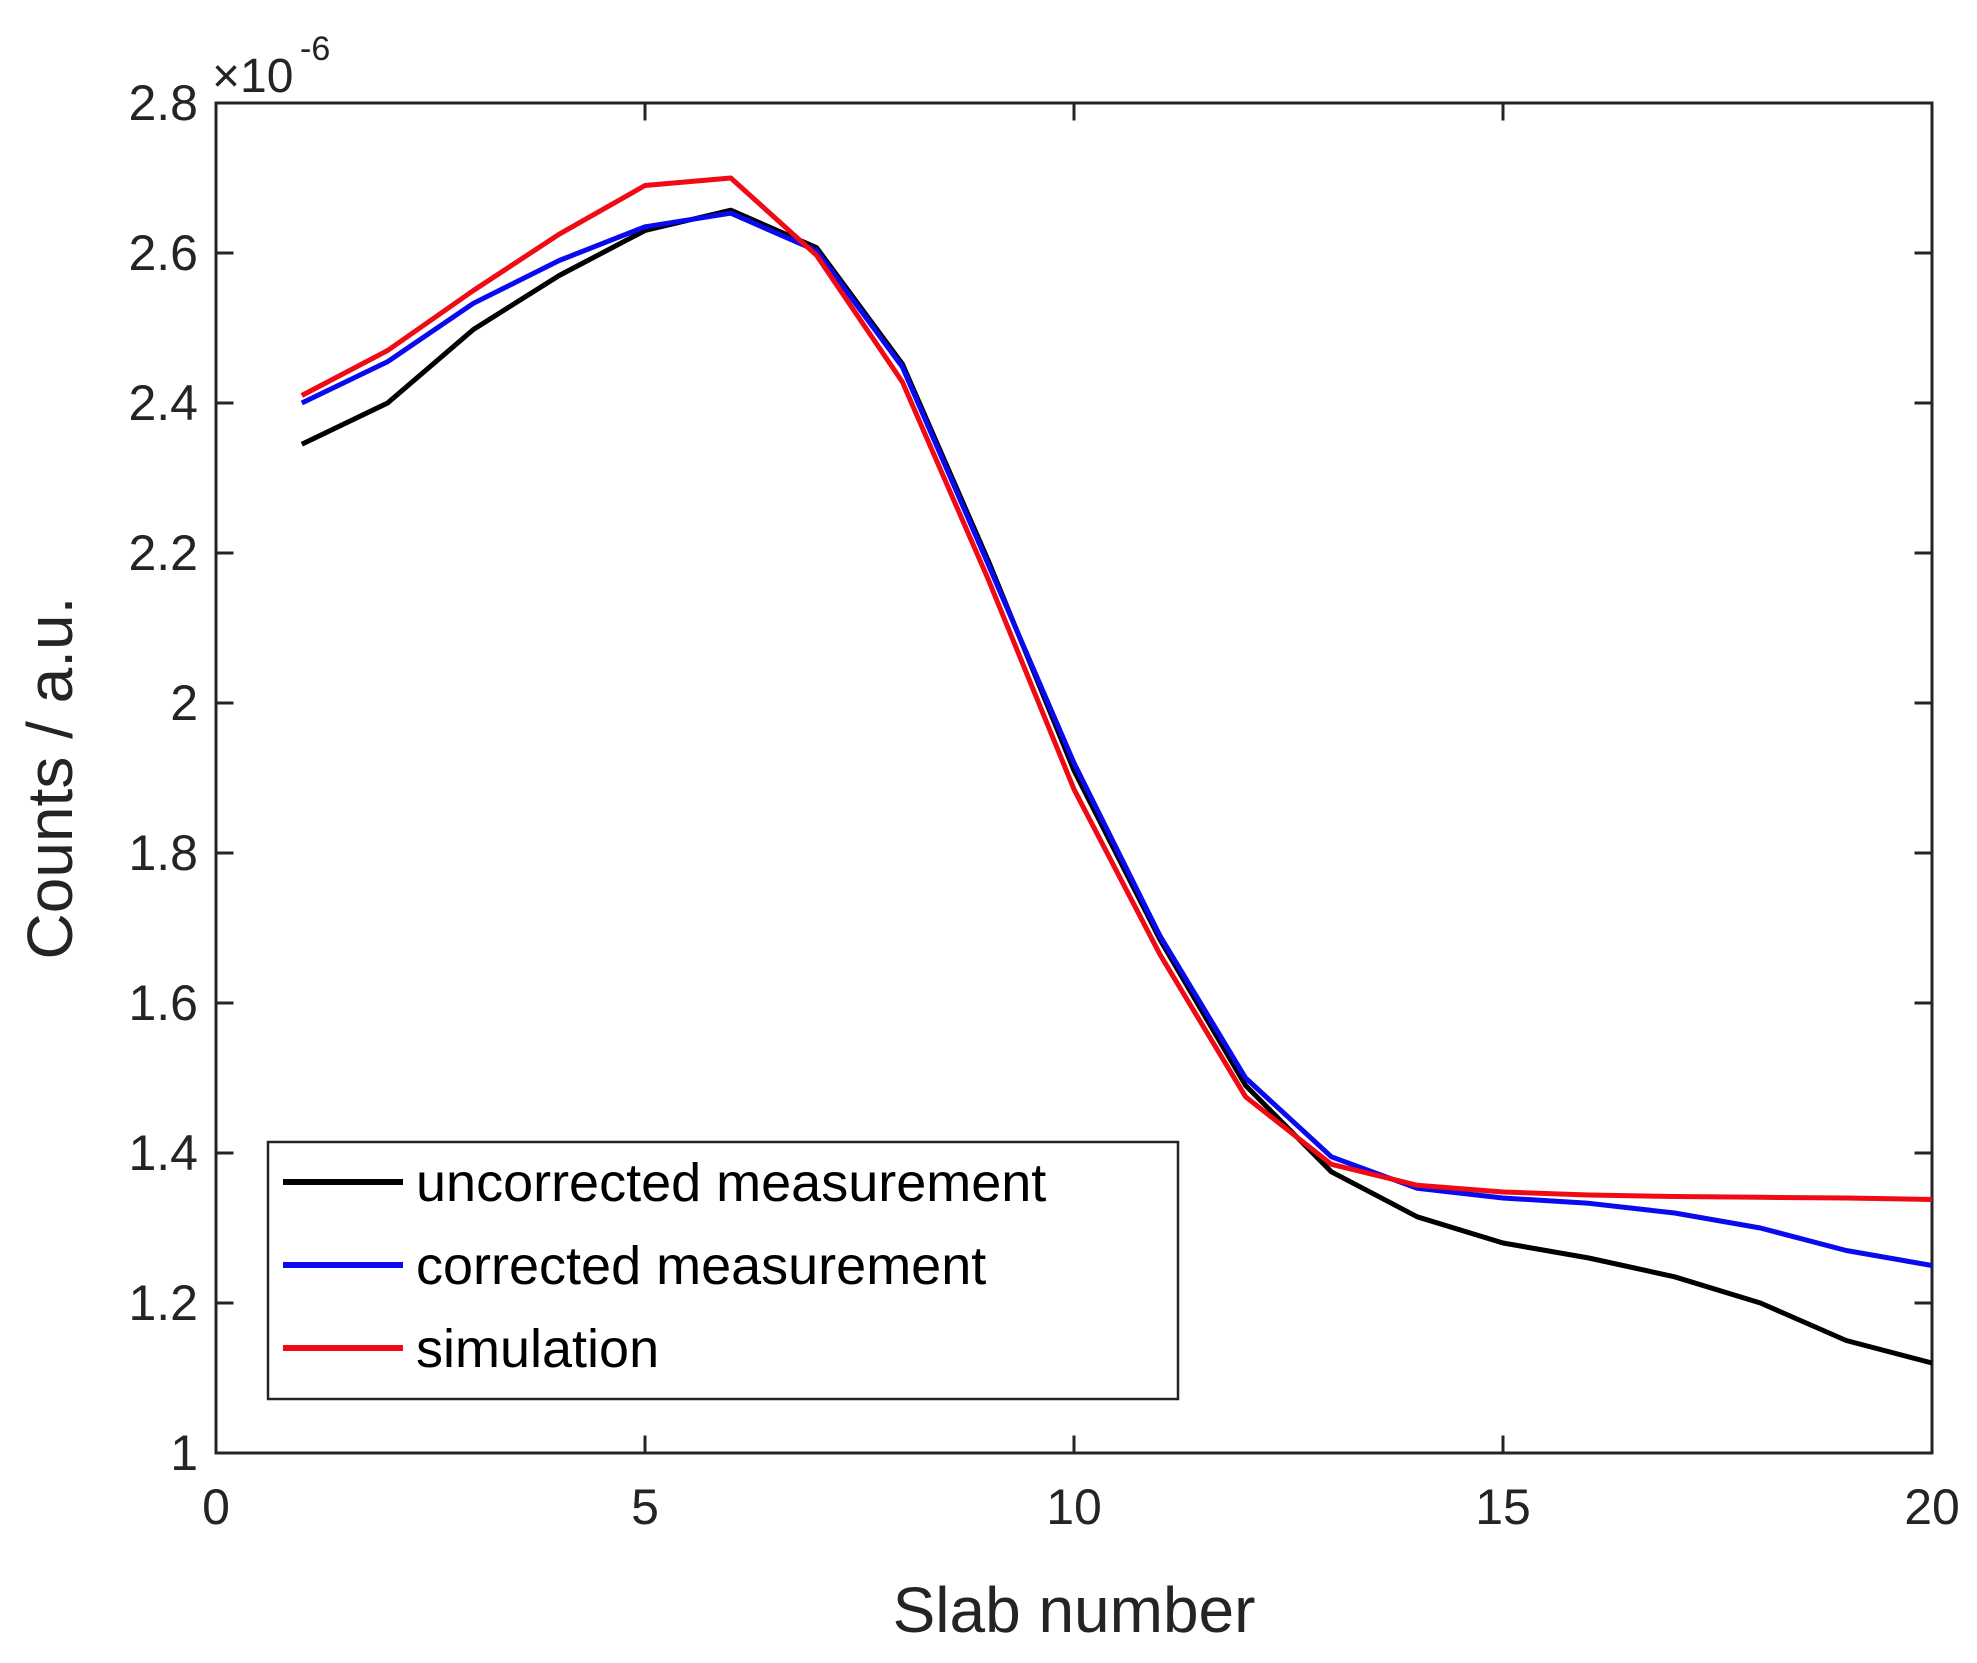  I want to click on y-axis-multiplier: ×10 -6, so click(271, 66).